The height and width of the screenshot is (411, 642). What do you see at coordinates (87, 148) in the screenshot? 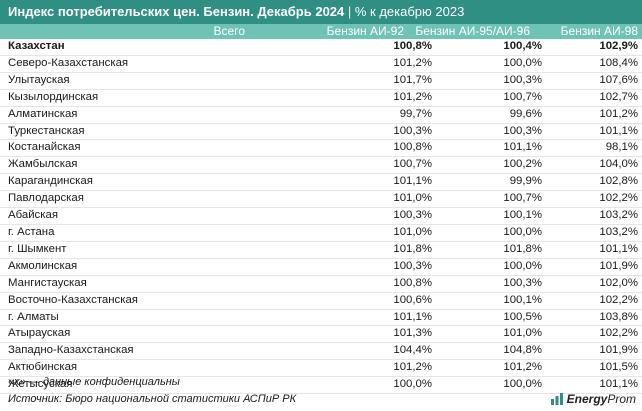
I see `region-name: Костанайская` at bounding box center [87, 148].